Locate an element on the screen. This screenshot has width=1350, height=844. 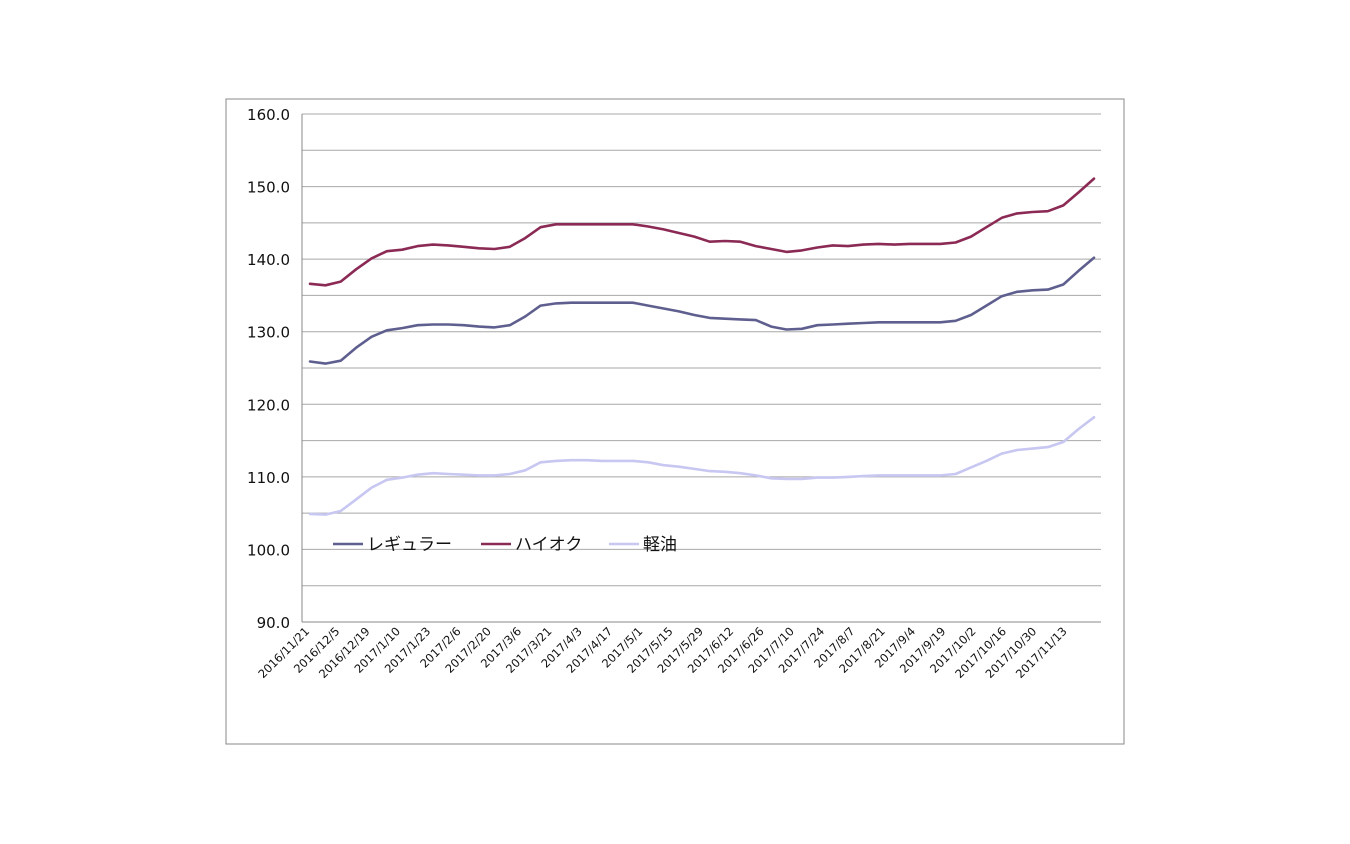
y-axis-ticks: 90.0 100.0 110.0 120.0 130.0 140.0 150.0 160.0 is located at coordinates (268, 369).